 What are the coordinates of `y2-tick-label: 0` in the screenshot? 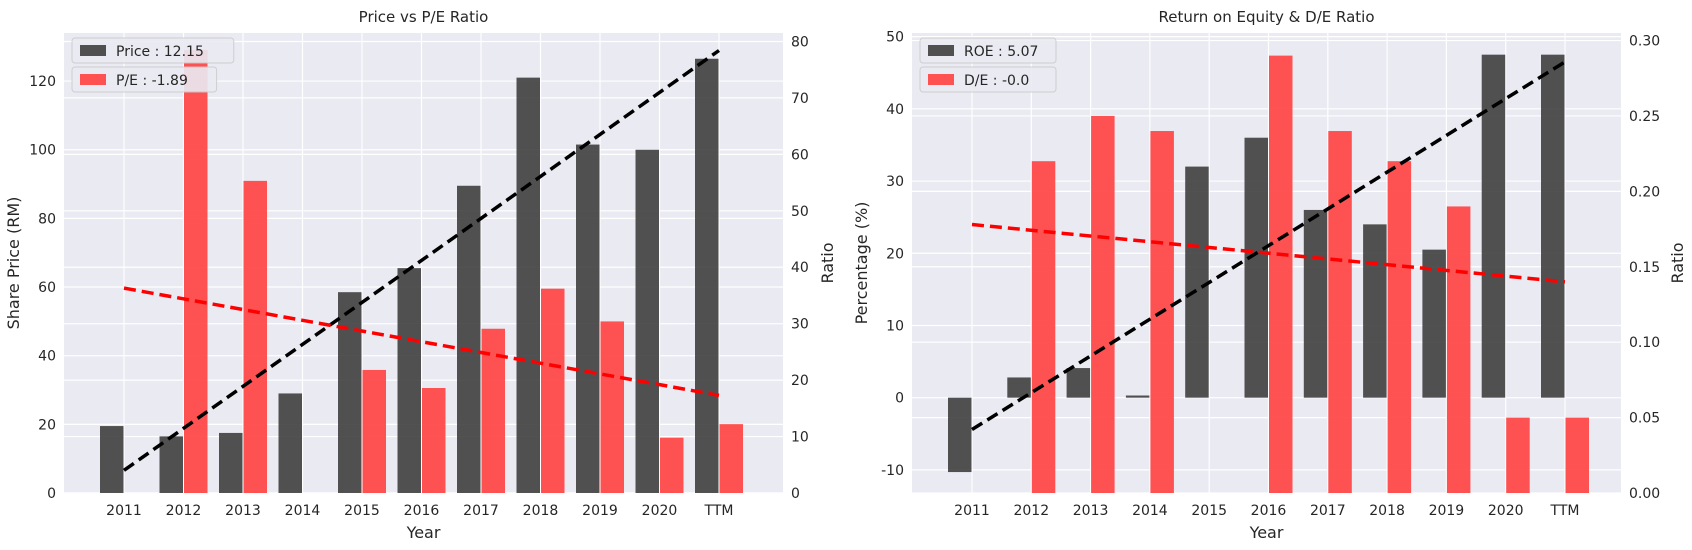 It's located at (795, 494).